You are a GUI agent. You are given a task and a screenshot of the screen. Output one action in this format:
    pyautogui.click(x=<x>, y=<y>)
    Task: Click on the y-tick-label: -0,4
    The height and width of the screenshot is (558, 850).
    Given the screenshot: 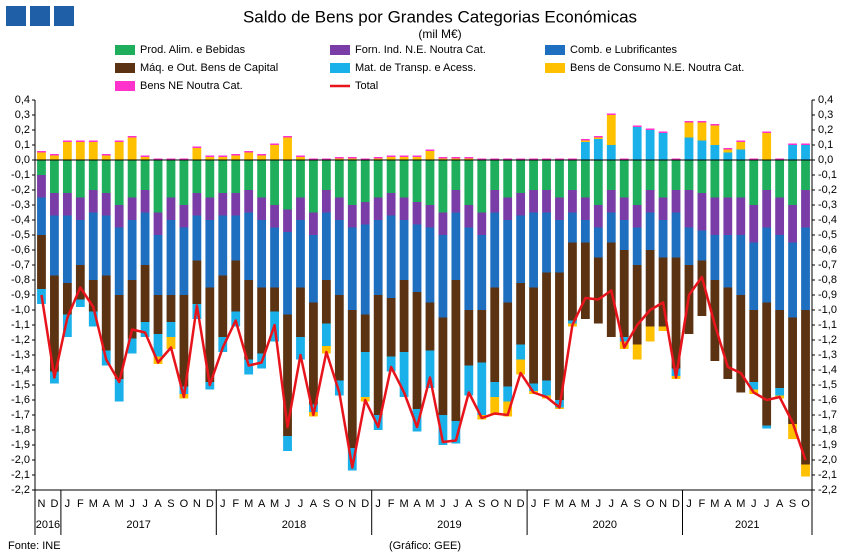 What is the action you would take?
    pyautogui.click(x=20, y=220)
    